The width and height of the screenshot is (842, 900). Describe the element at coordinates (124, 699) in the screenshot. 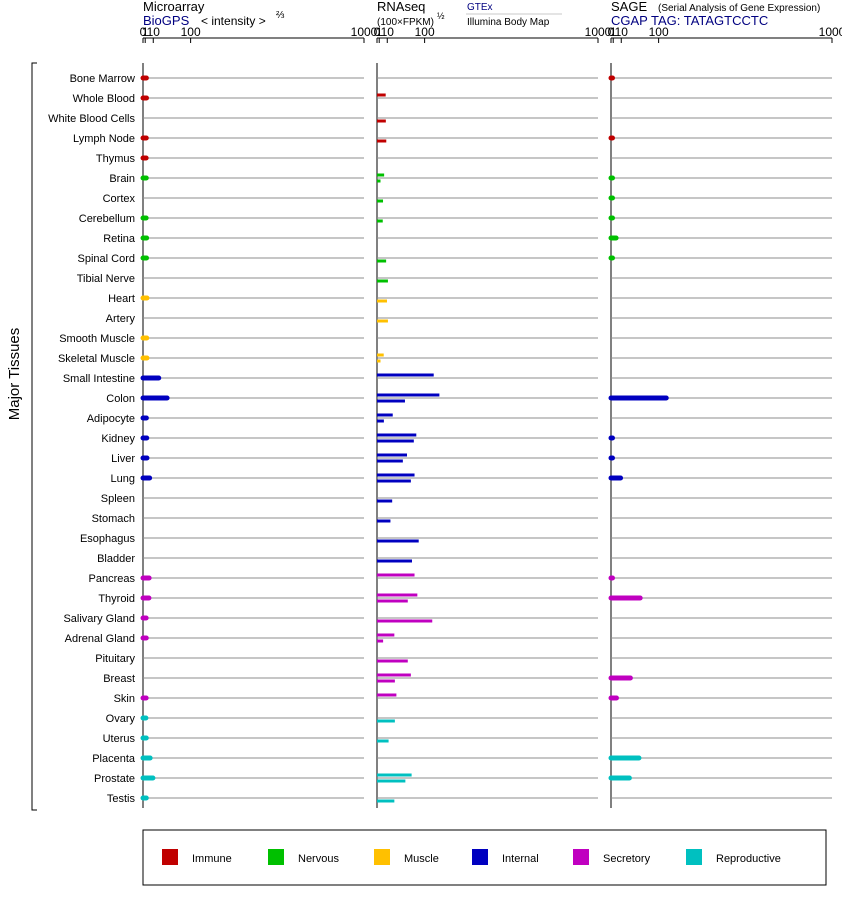

I see `tissue-label-skin: Skin` at that location.